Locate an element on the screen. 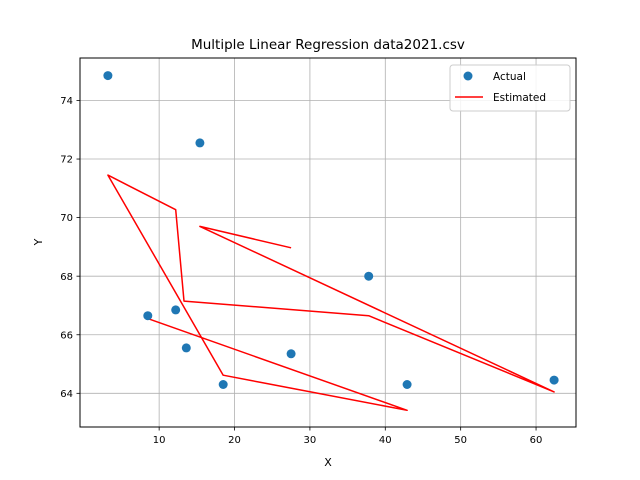 This screenshot has width=640, height=480. x-axis-label: X is located at coordinates (328, 462).